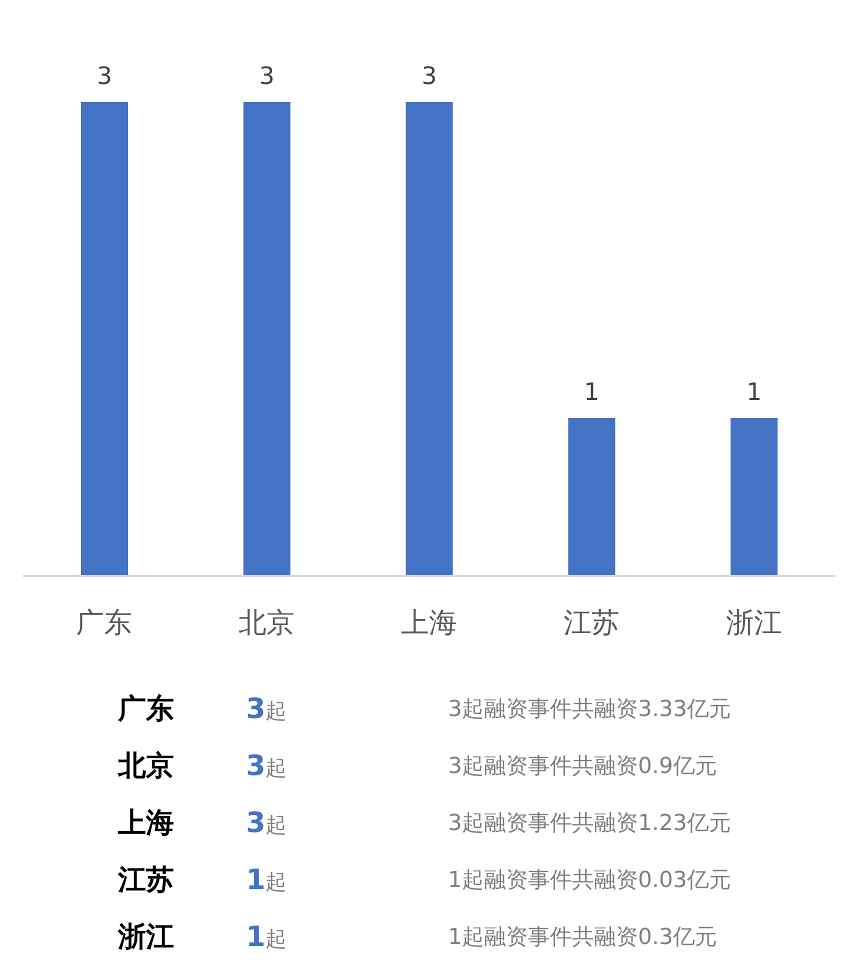  What do you see at coordinates (582, 938) in the screenshot?
I see `text: 1起融资事件共融资0.3亿元` at bounding box center [582, 938].